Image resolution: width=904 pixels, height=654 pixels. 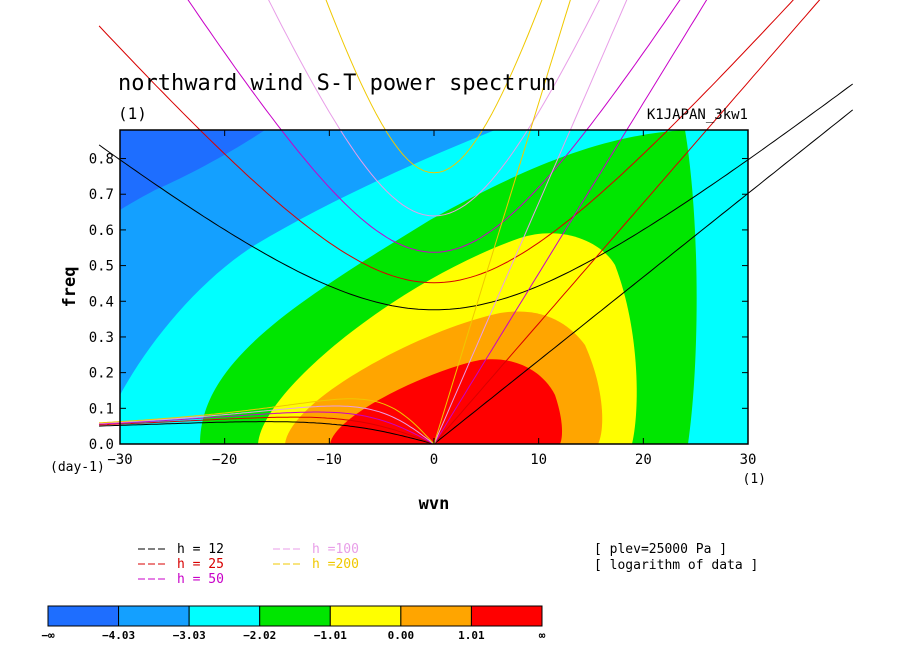 What do you see at coordinates (335, 549) in the screenshot?
I see `legend-label: h =100` at bounding box center [335, 549].